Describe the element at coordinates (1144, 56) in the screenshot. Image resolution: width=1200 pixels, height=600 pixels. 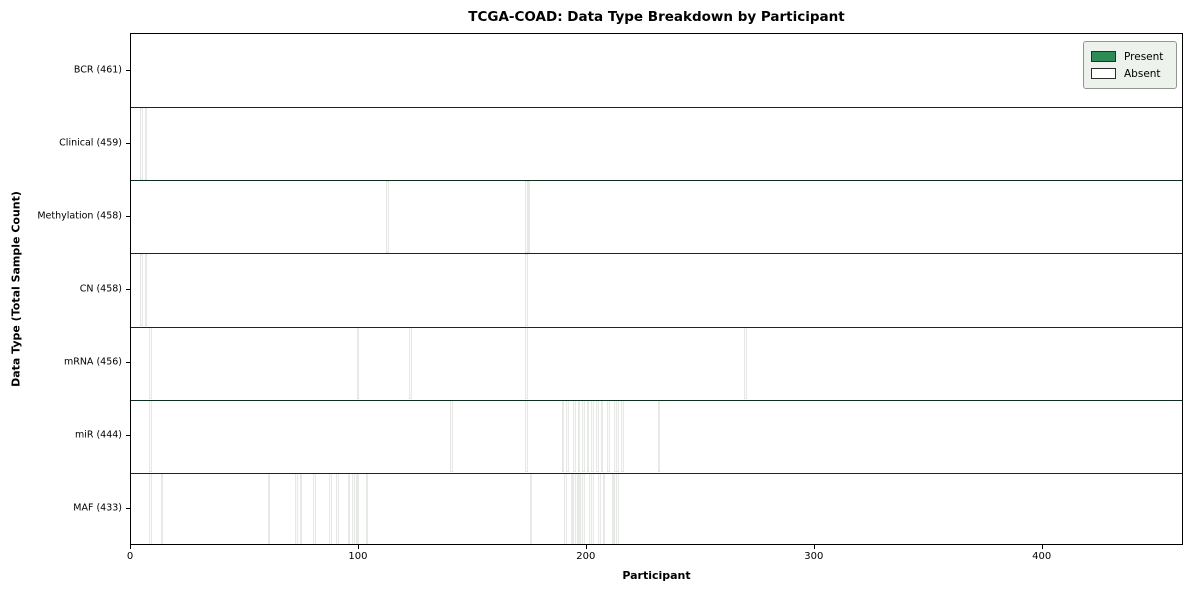
I see `legend-label-present: Present` at that location.